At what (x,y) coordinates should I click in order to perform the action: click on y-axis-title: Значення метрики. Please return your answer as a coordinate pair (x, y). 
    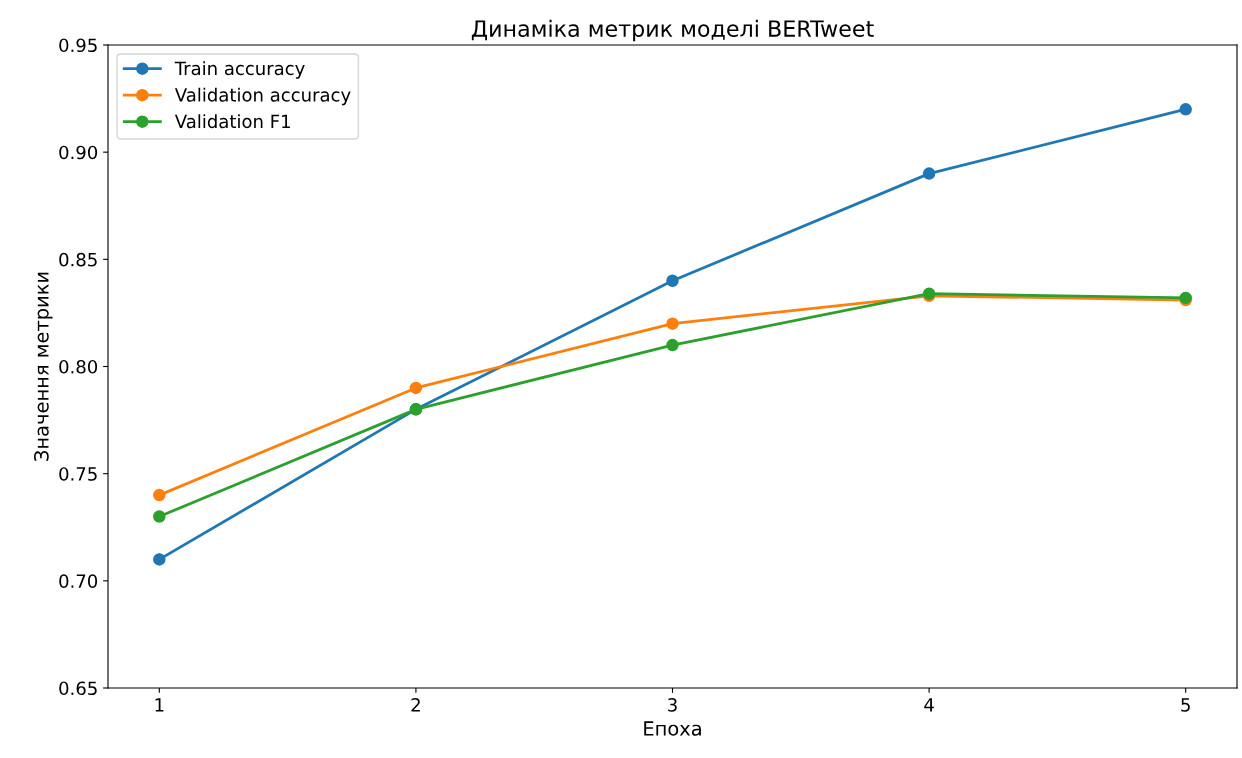
    Looking at the image, I should click on (43, 366).